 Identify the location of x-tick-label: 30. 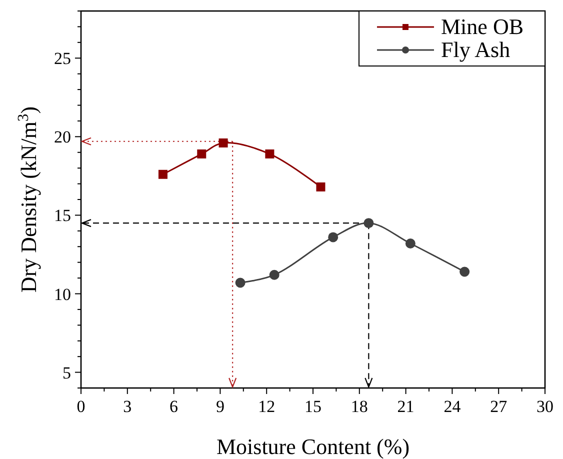
(545, 406).